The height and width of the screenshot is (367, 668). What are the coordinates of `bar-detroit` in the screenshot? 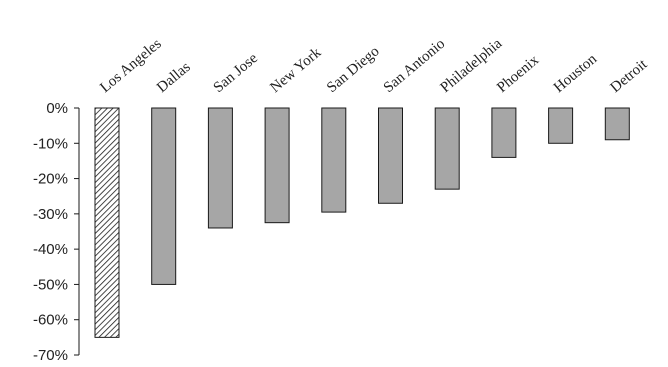 It's located at (617, 124).